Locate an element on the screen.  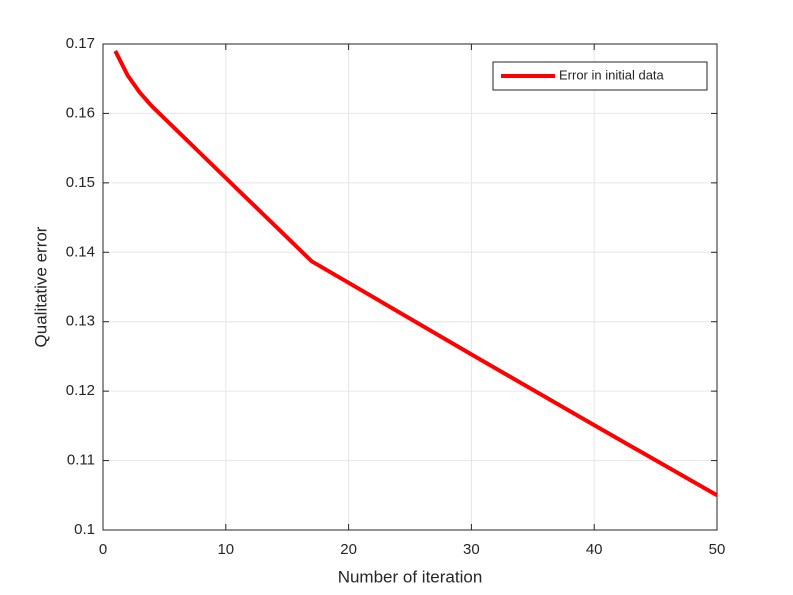
x-axis-label: Number of iteration is located at coordinates (410, 576).